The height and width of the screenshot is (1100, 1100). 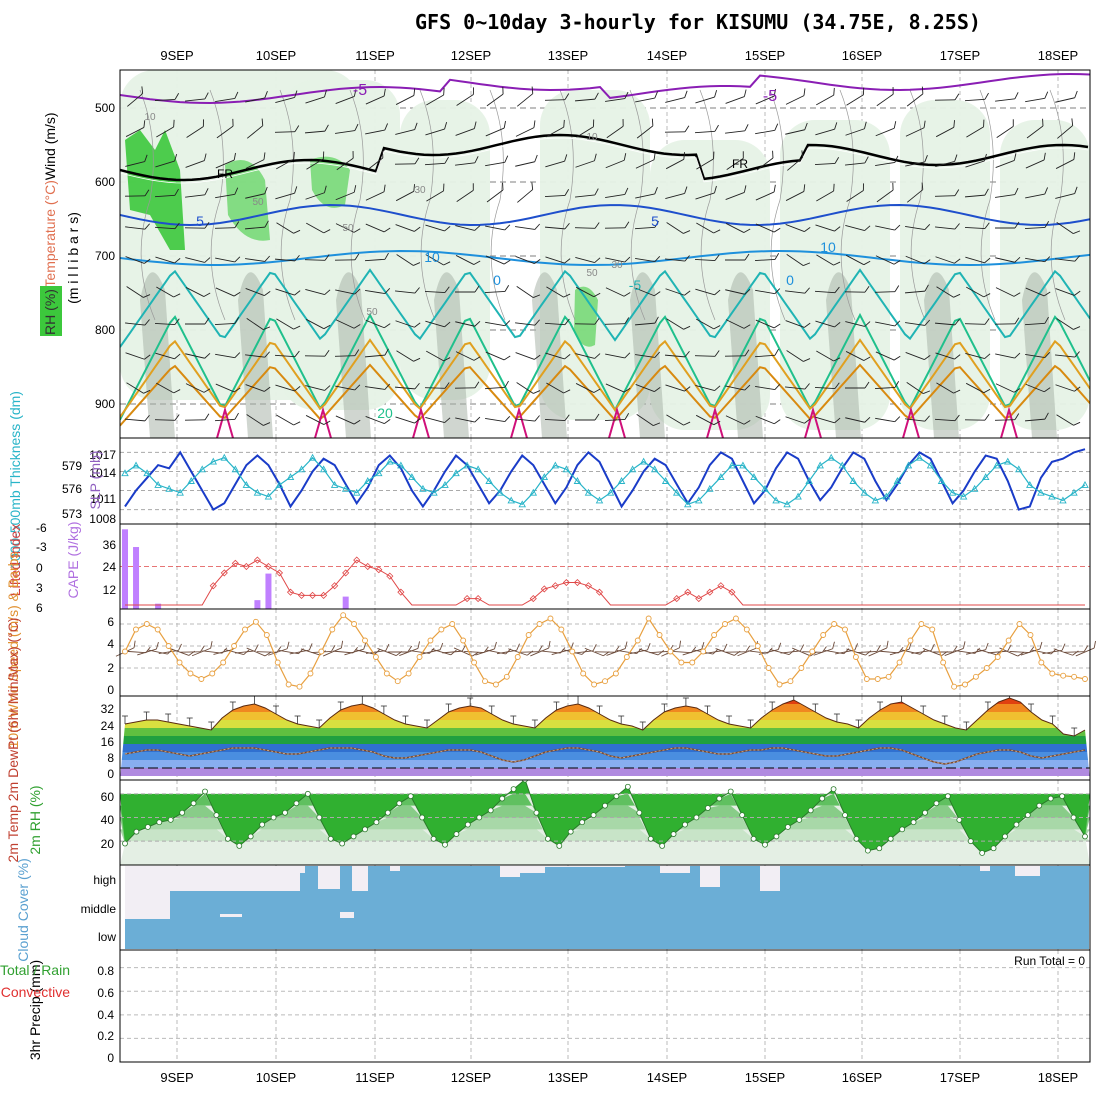 What do you see at coordinates (605, 737) in the screenshot?
I see `temp-bands` at bounding box center [605, 737].